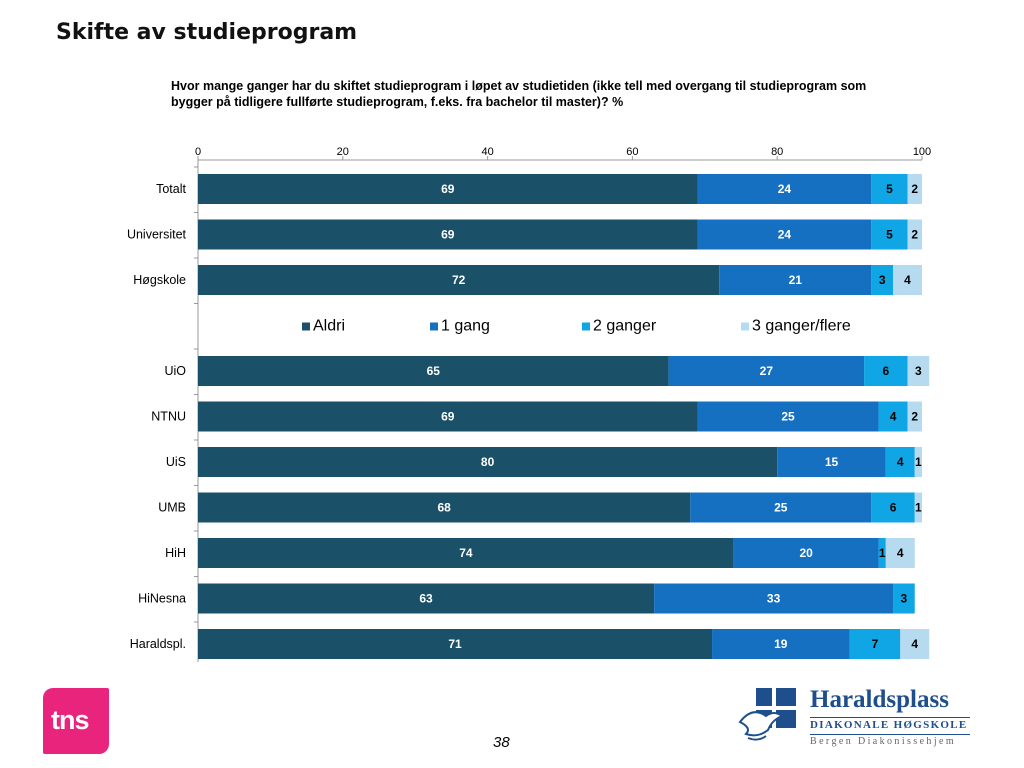  I want to click on legend-label: 2 ganger, so click(625, 326).